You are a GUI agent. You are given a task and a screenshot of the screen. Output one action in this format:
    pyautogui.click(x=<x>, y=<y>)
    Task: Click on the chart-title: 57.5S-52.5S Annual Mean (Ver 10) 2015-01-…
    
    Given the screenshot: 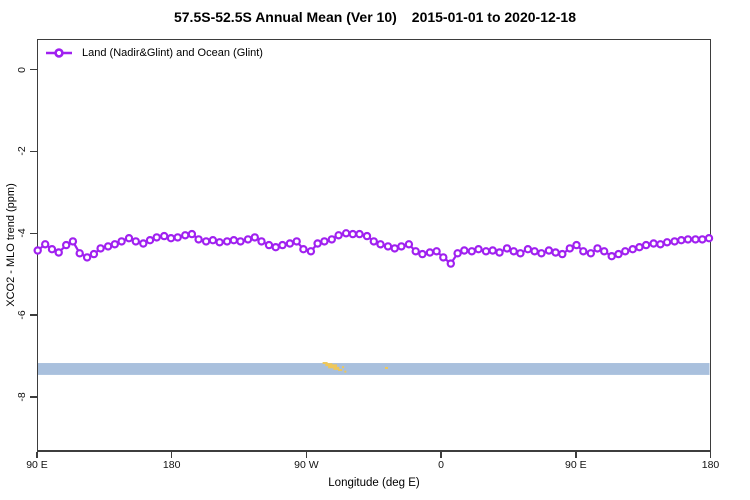 What is the action you would take?
    pyautogui.click(x=375, y=17)
    